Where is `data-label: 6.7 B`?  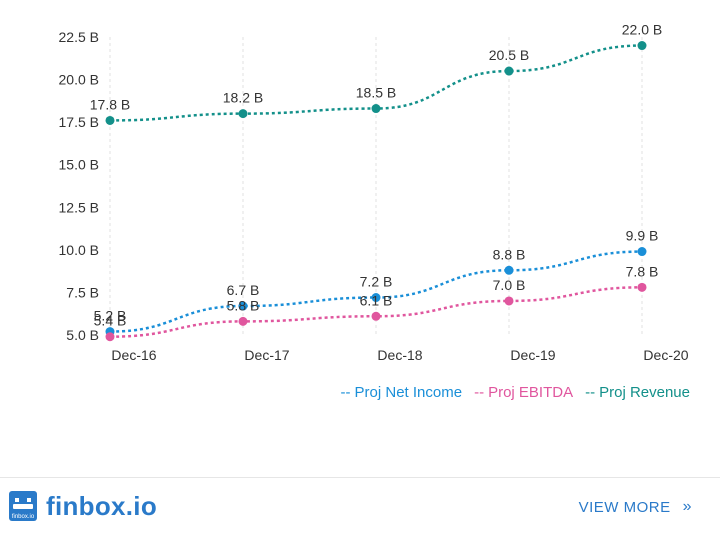 data-label: 6.7 B is located at coordinates (243, 290).